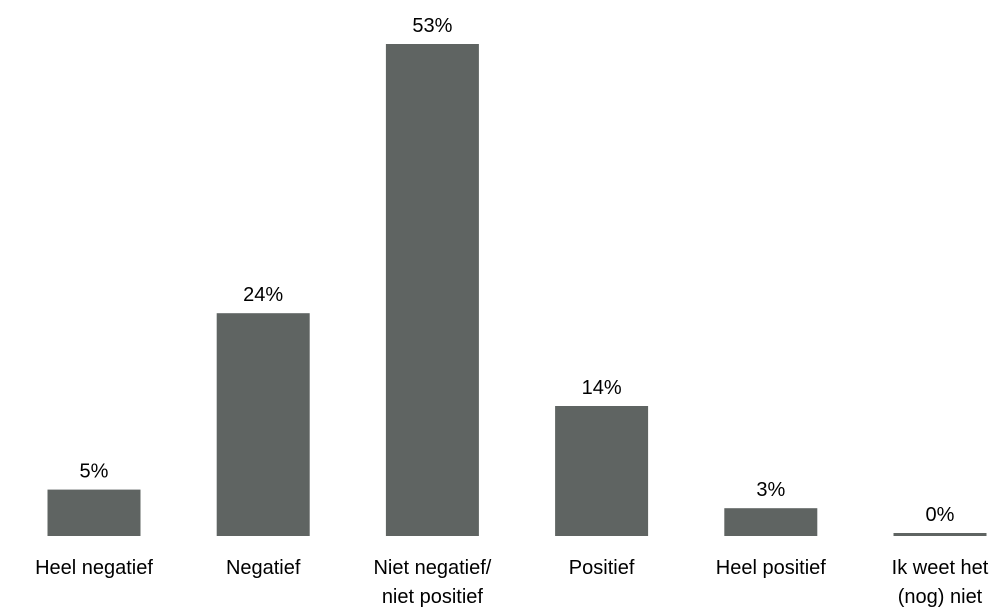 Image resolution: width=1007 pixels, height=613 pixels. Describe the element at coordinates (940, 515) in the screenshot. I see `value-label-5: 0%` at that location.